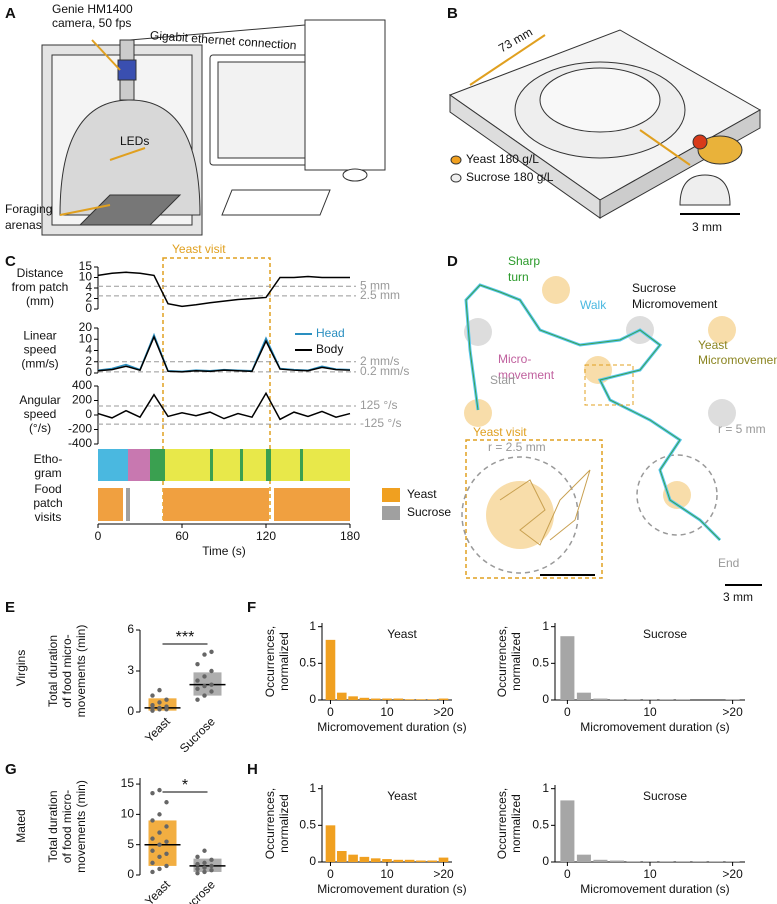  Describe the element at coordinates (28, 209) in the screenshot. I see `label: Foraging` at that location.